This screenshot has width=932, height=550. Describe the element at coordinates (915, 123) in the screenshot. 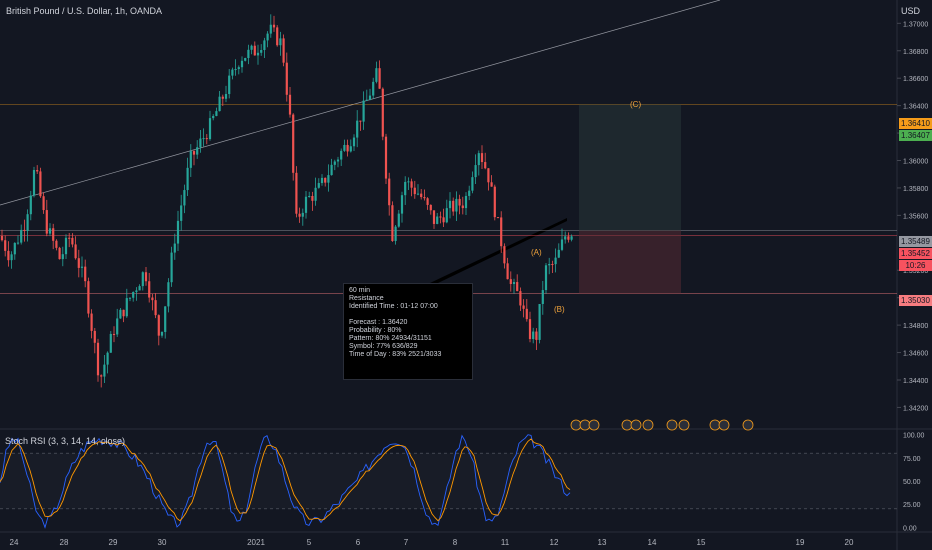

I see `price-tag: 1.36410` at that location.